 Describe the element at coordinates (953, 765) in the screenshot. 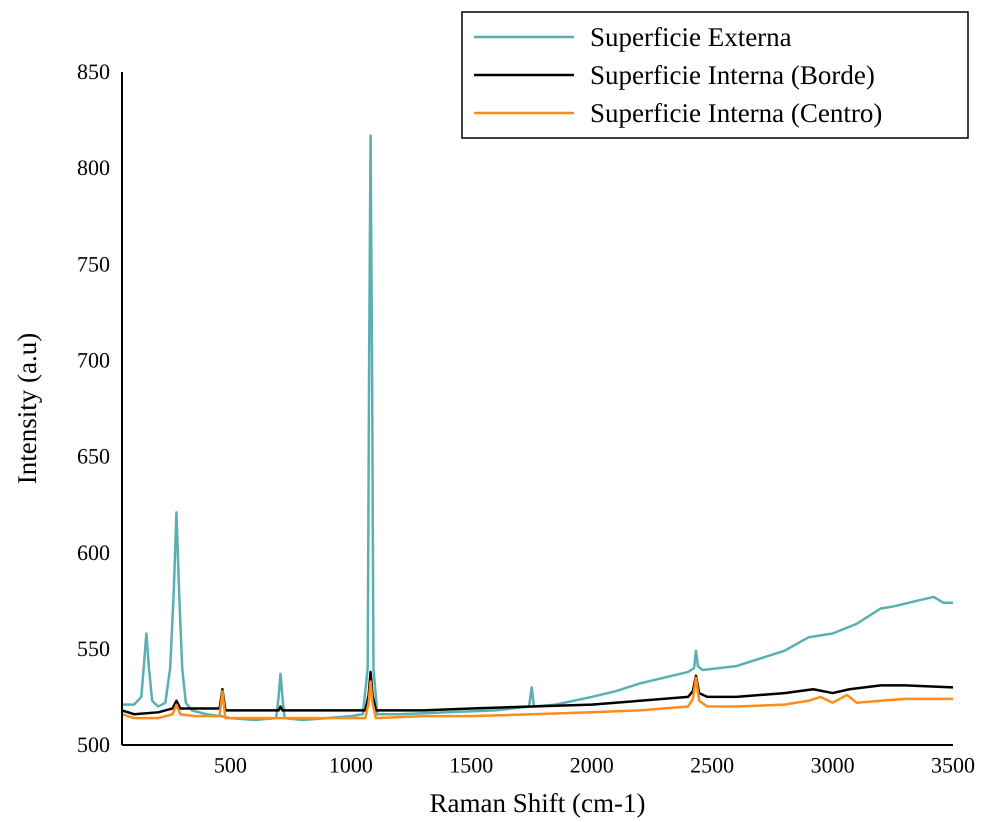

I see `x-tick-label: 3500` at that location.